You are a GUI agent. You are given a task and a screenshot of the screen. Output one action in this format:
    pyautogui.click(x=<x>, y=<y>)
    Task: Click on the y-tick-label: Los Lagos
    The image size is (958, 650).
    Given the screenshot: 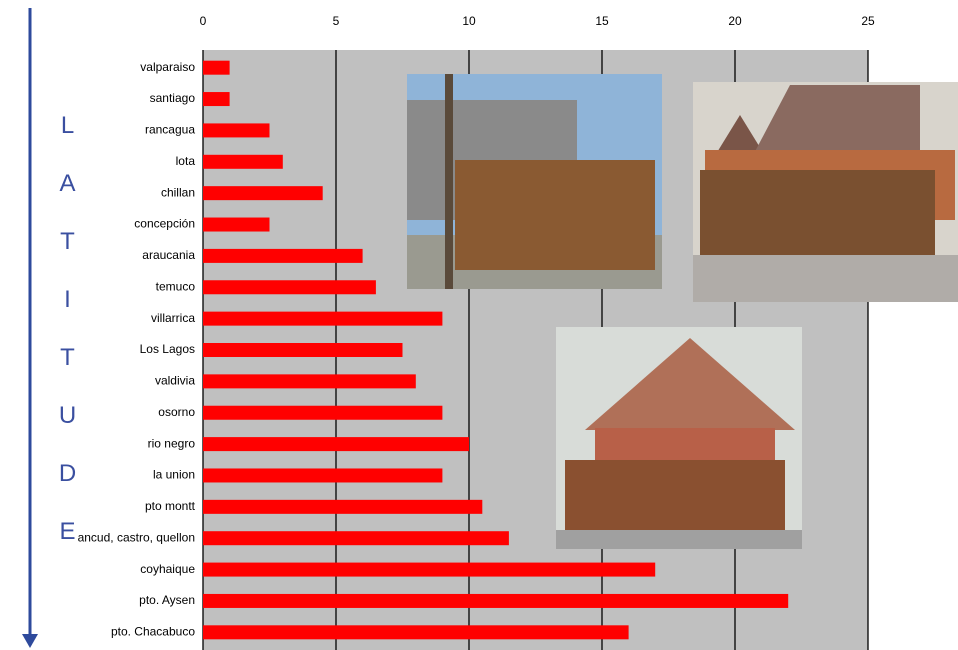 What is the action you would take?
    pyautogui.click(x=167, y=349)
    